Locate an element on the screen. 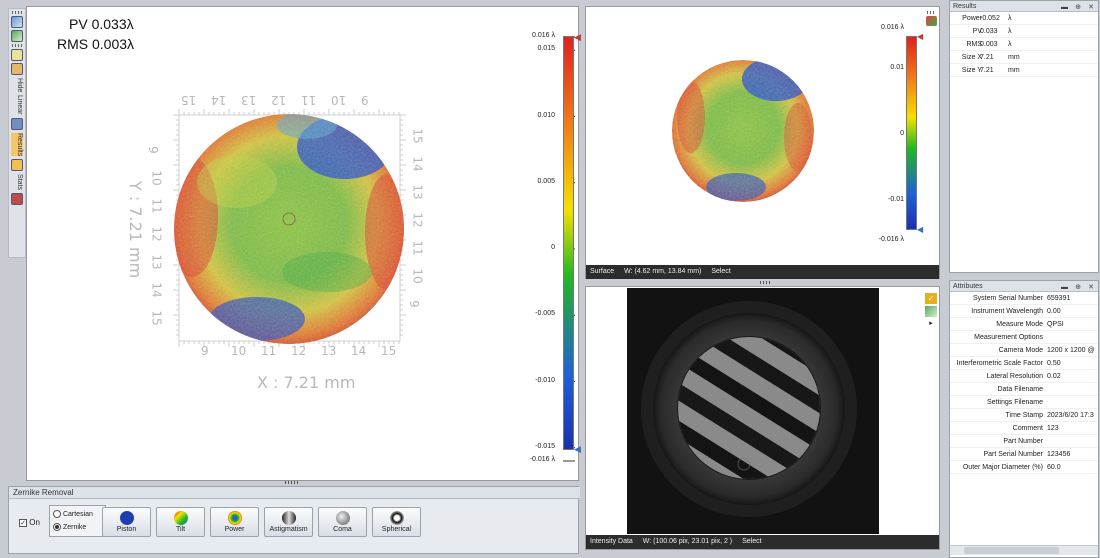 This screenshot has height=558, width=1100. pv-readout: PV 0.033λ is located at coordinates (101, 24).